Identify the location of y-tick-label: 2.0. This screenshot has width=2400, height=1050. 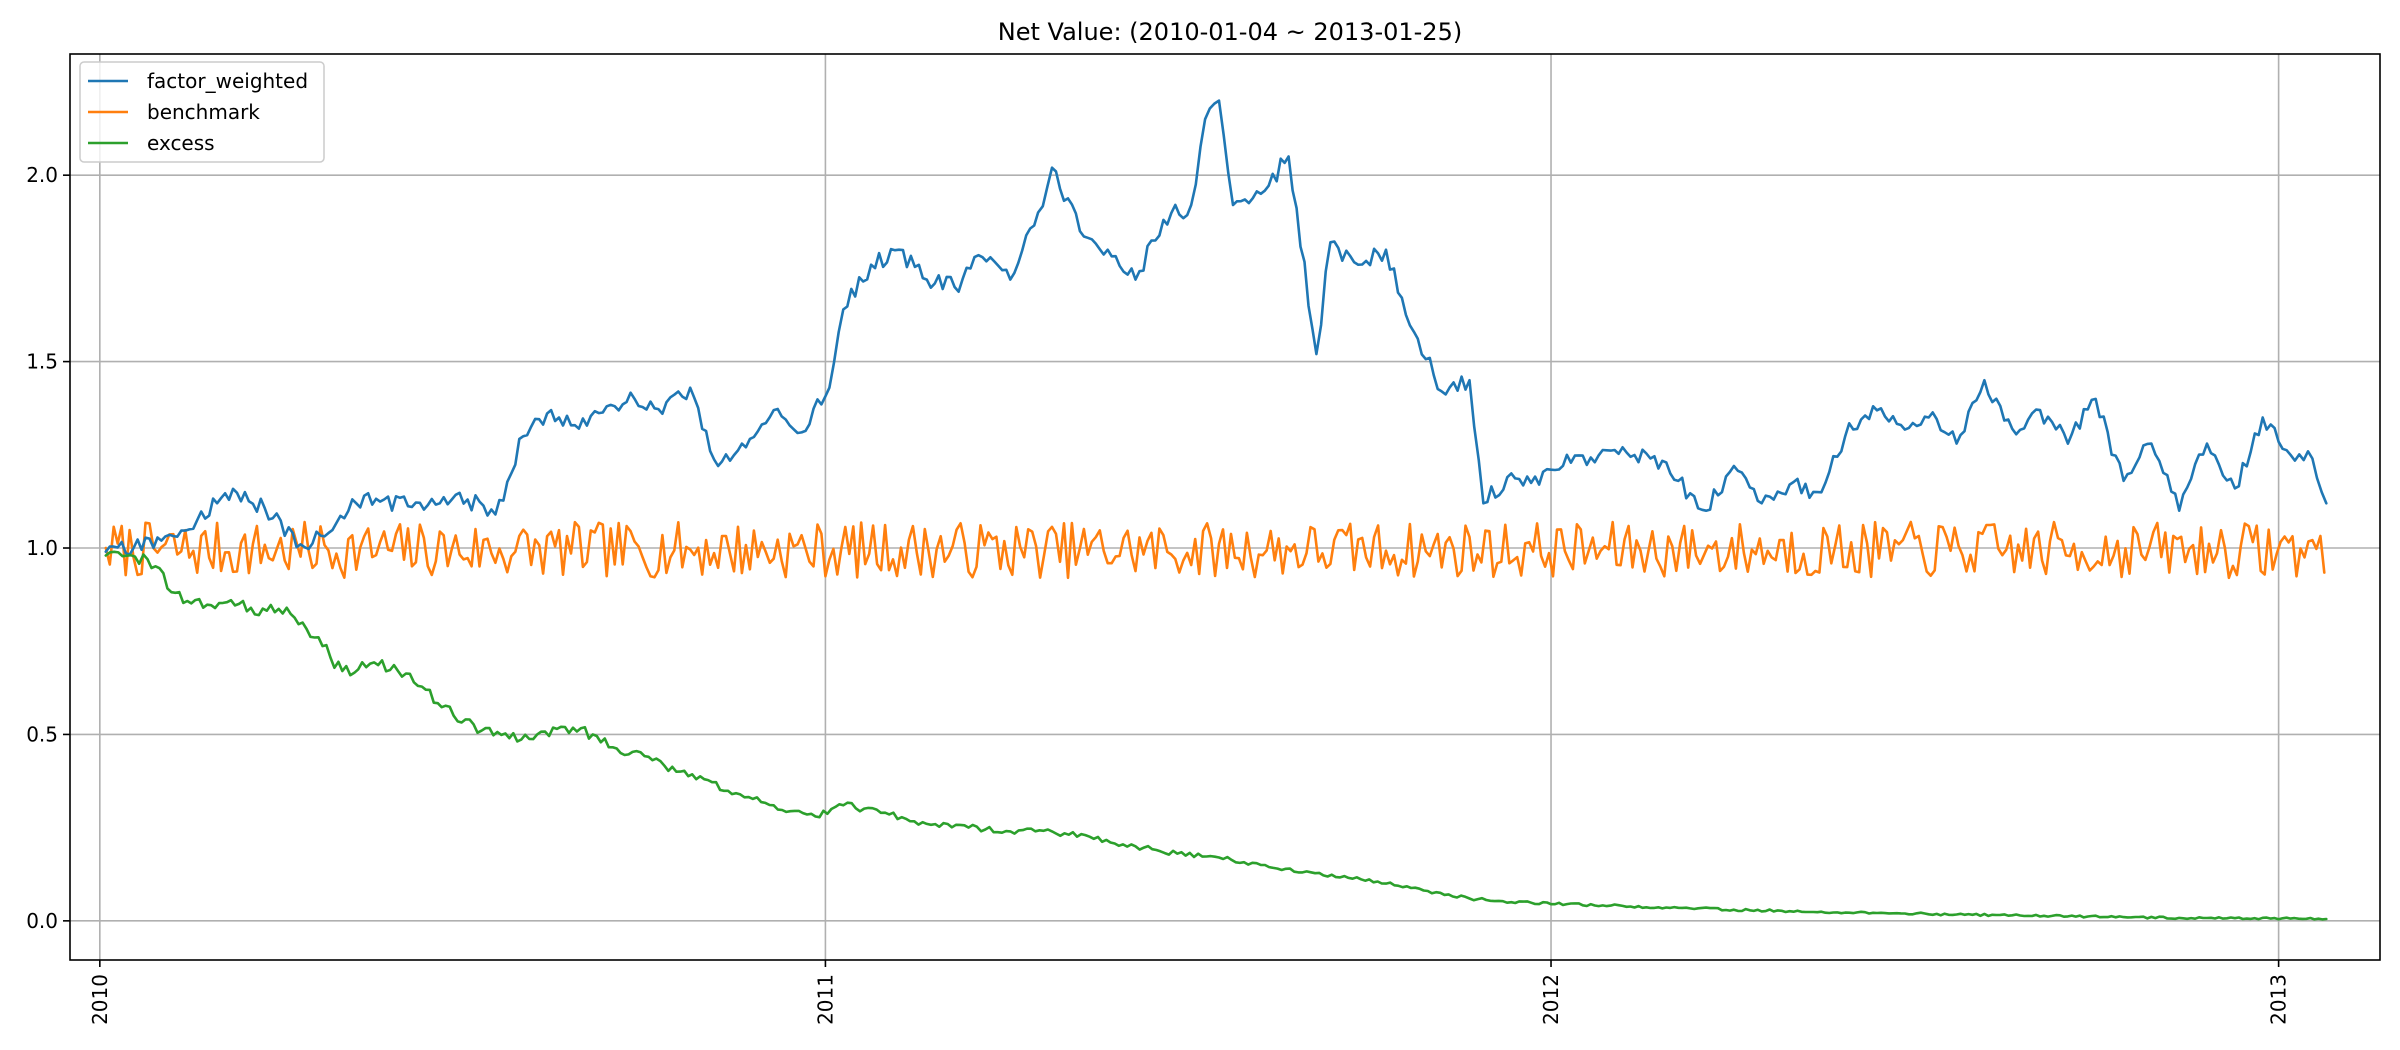
(42, 175).